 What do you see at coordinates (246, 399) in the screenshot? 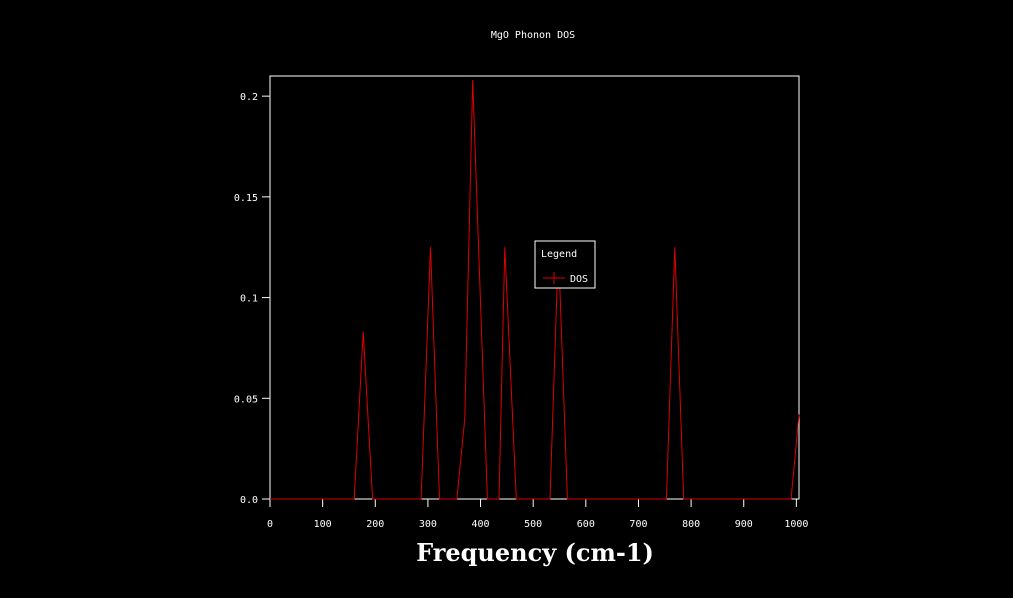
I see `y-tick-label: 0.05` at bounding box center [246, 399].